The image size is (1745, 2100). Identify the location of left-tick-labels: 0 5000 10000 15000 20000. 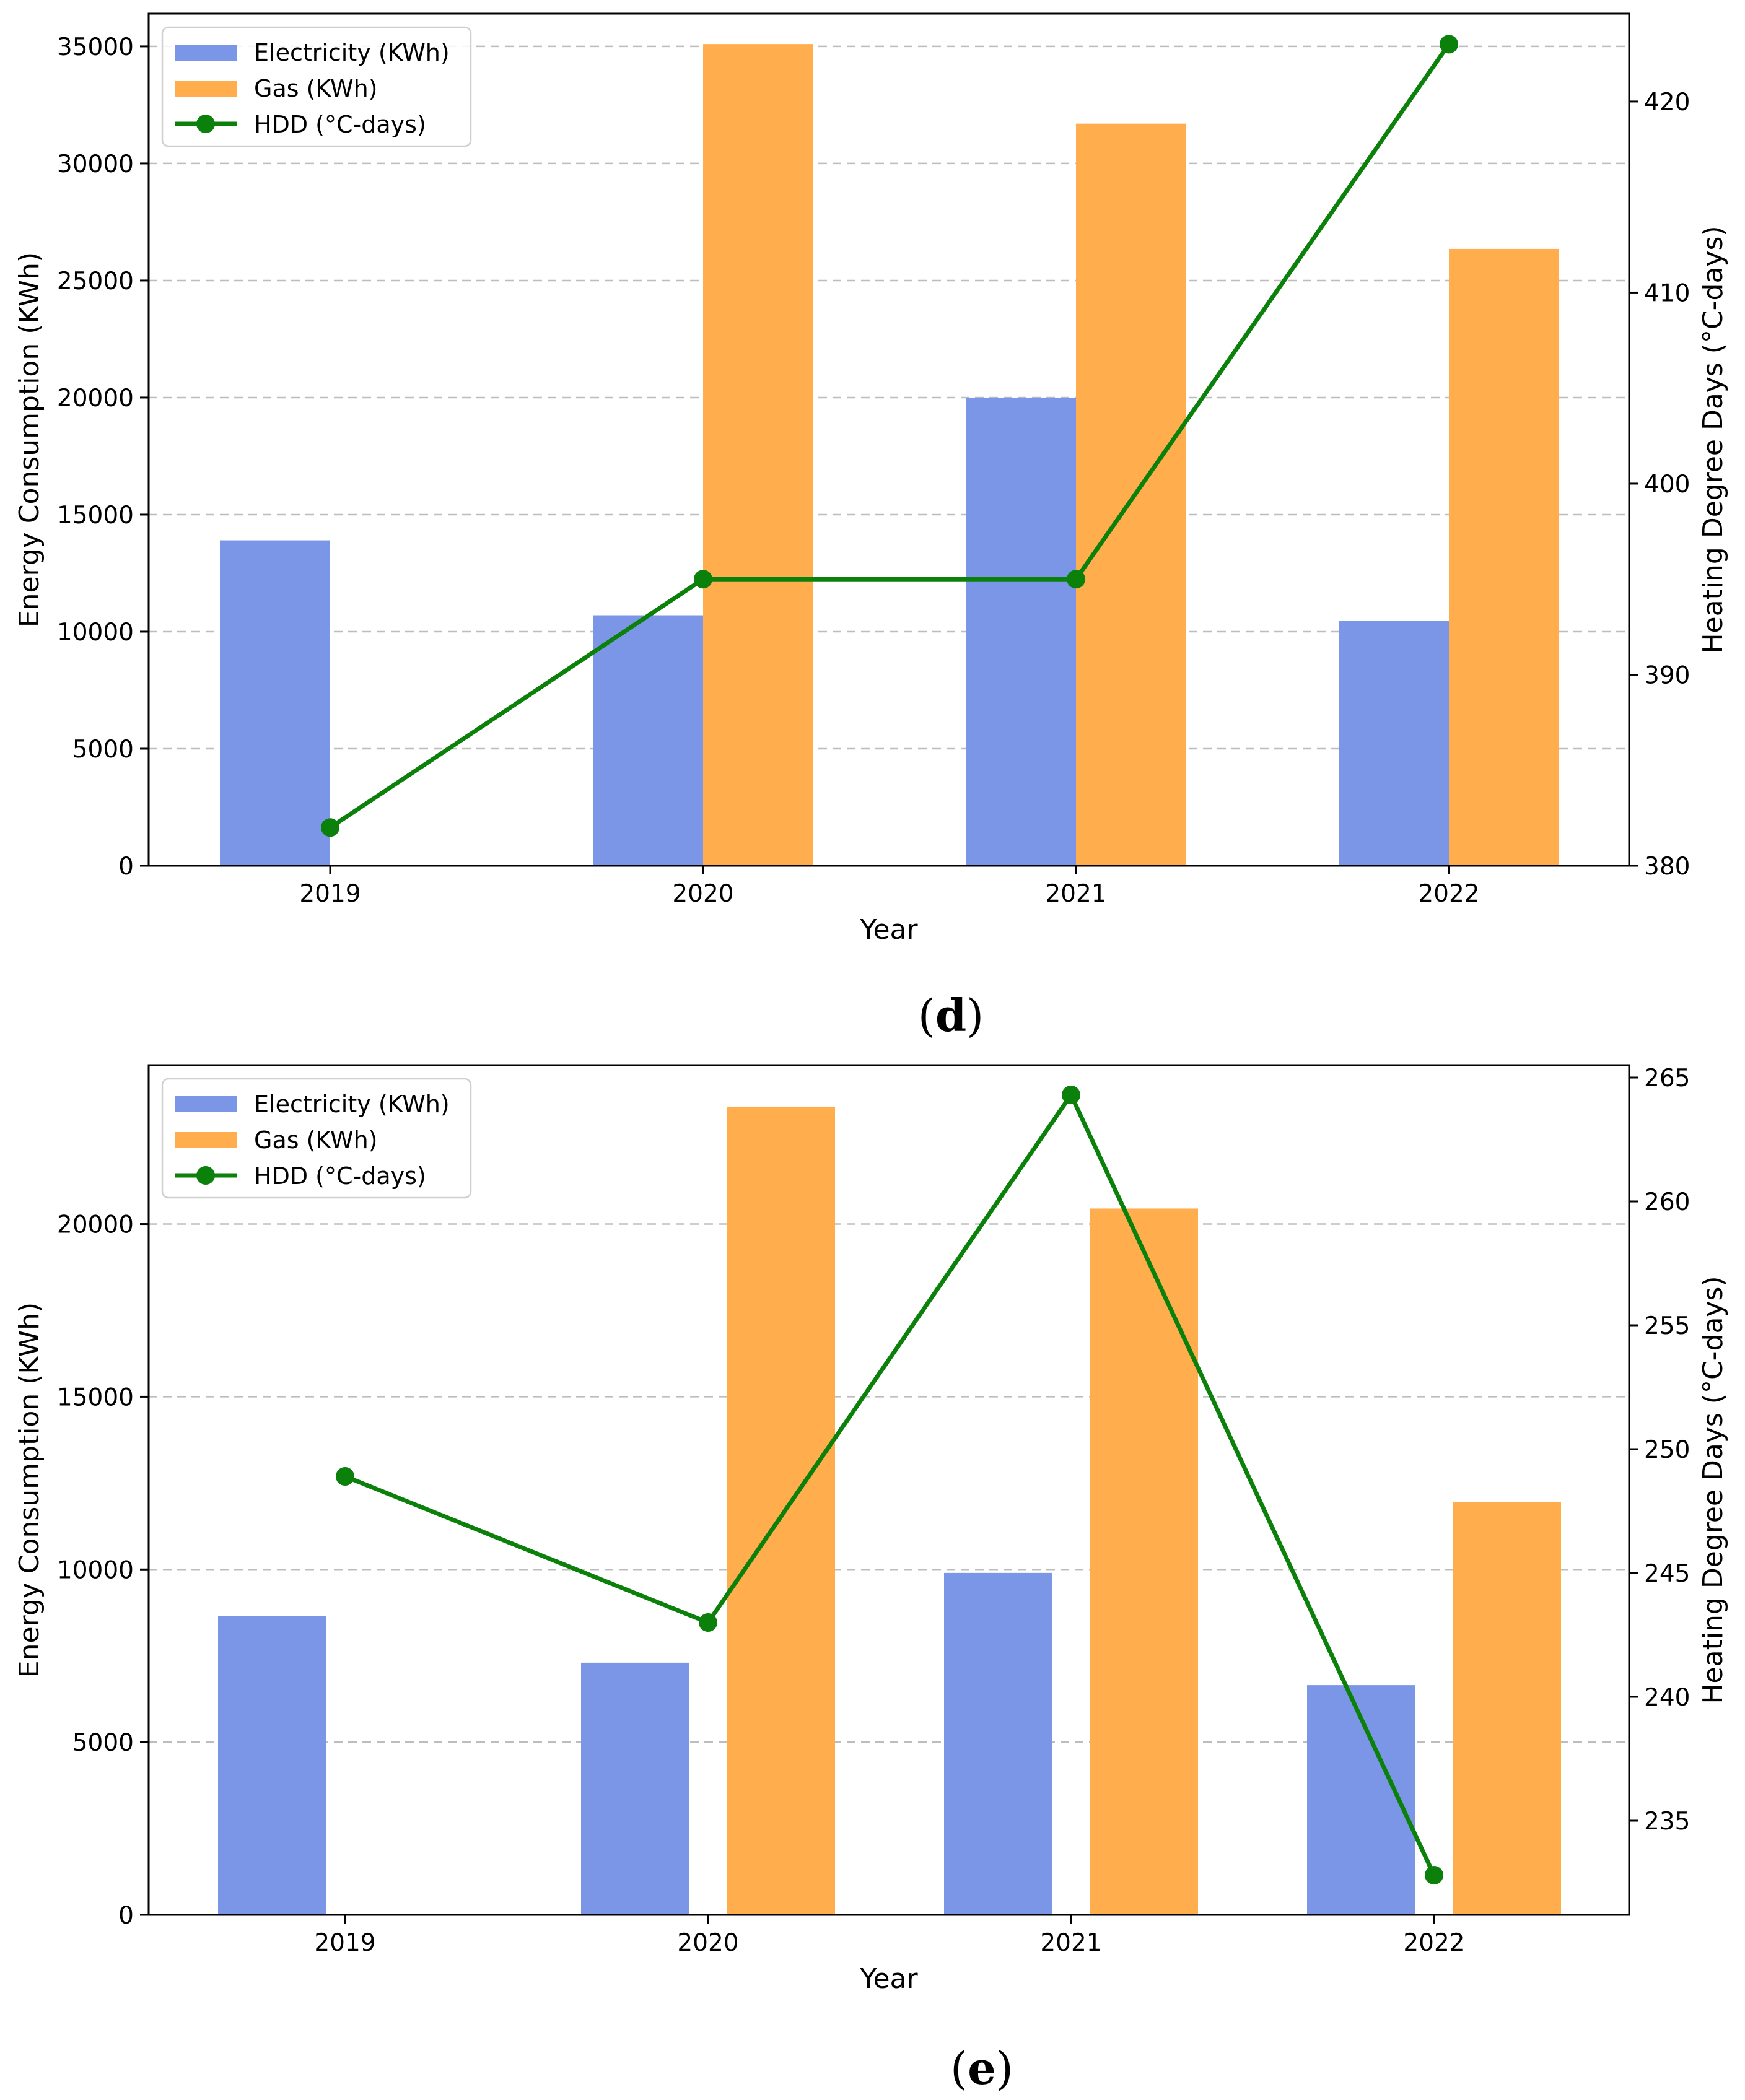
(103, 1570).